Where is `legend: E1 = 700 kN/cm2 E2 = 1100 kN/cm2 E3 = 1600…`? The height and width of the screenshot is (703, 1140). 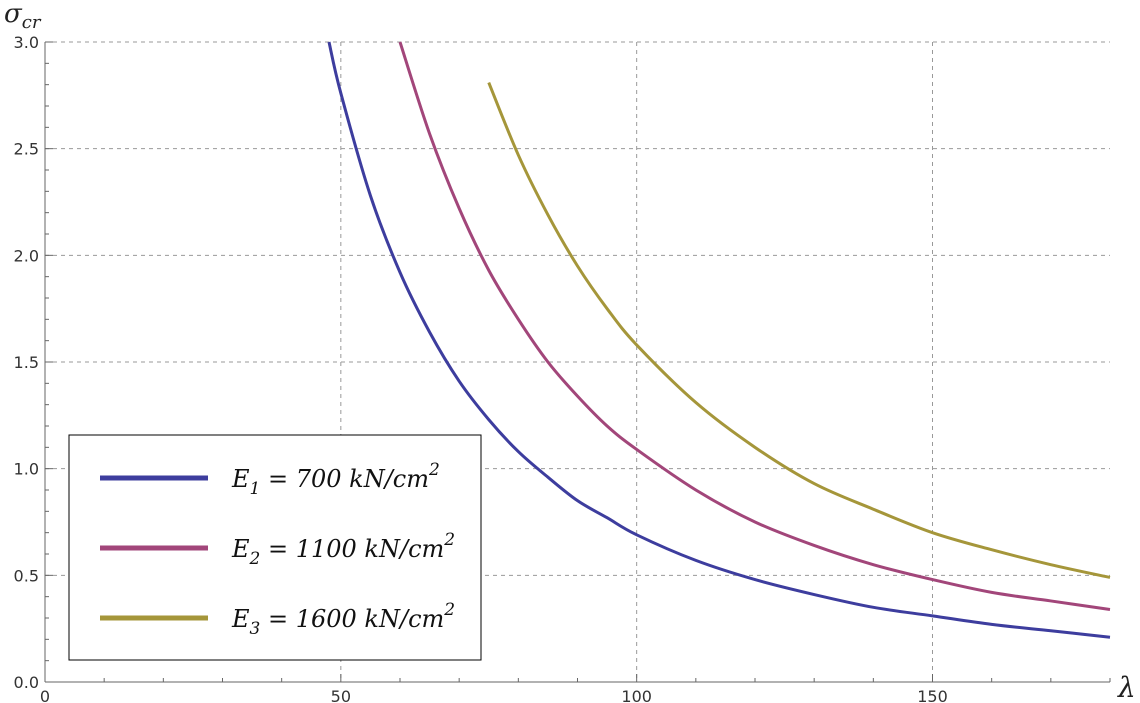 legend: E1 = 700 kN/cm2 E2 = 1100 kN/cm2 E3 = 1600… is located at coordinates (275, 547).